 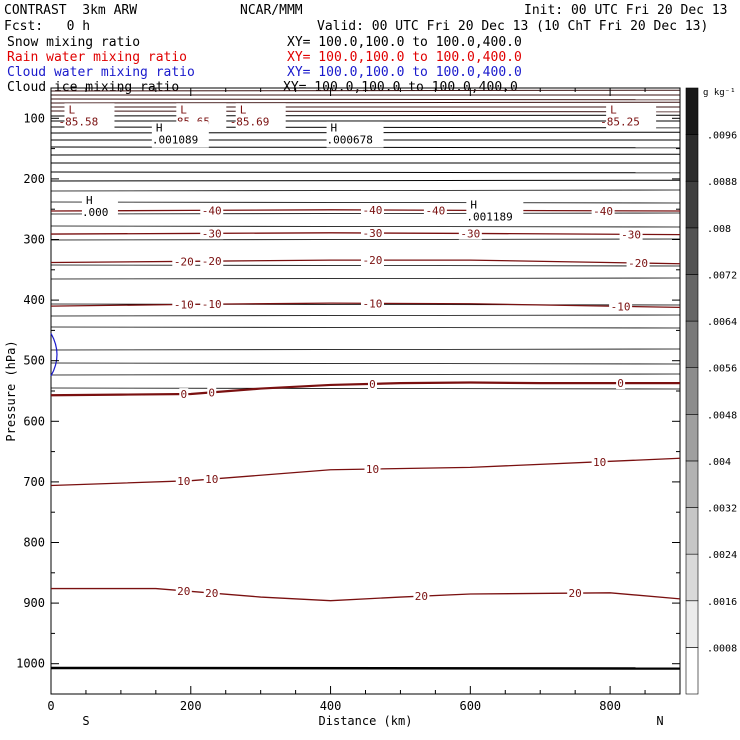 I want to click on field-label-snow: Snow mixing ratio, so click(x=74, y=42).